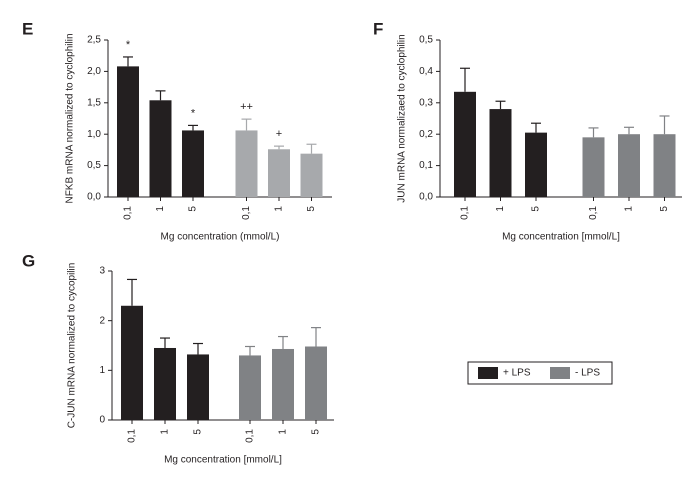 This screenshot has height=485, width=700. Describe the element at coordinates (94, 71) in the screenshot. I see `y-tick-label: 2,0` at that location.